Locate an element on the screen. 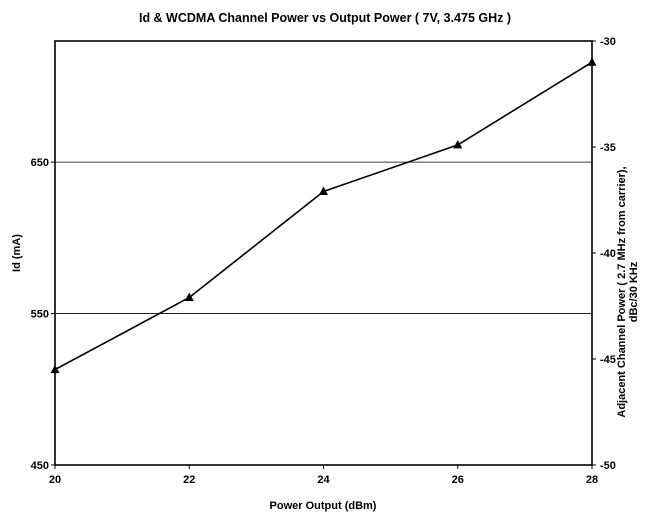 The image size is (648, 516). y-tick-label-0: 450 is located at coordinates (40, 466).